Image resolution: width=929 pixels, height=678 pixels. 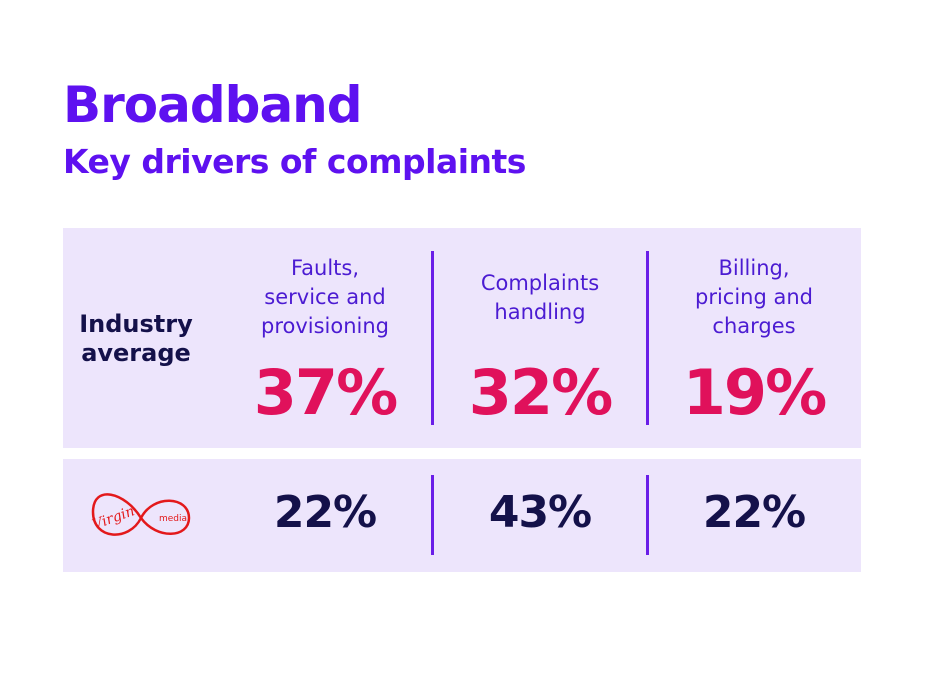 I want to click on column-header: Complaints handling, so click(x=540, y=298).